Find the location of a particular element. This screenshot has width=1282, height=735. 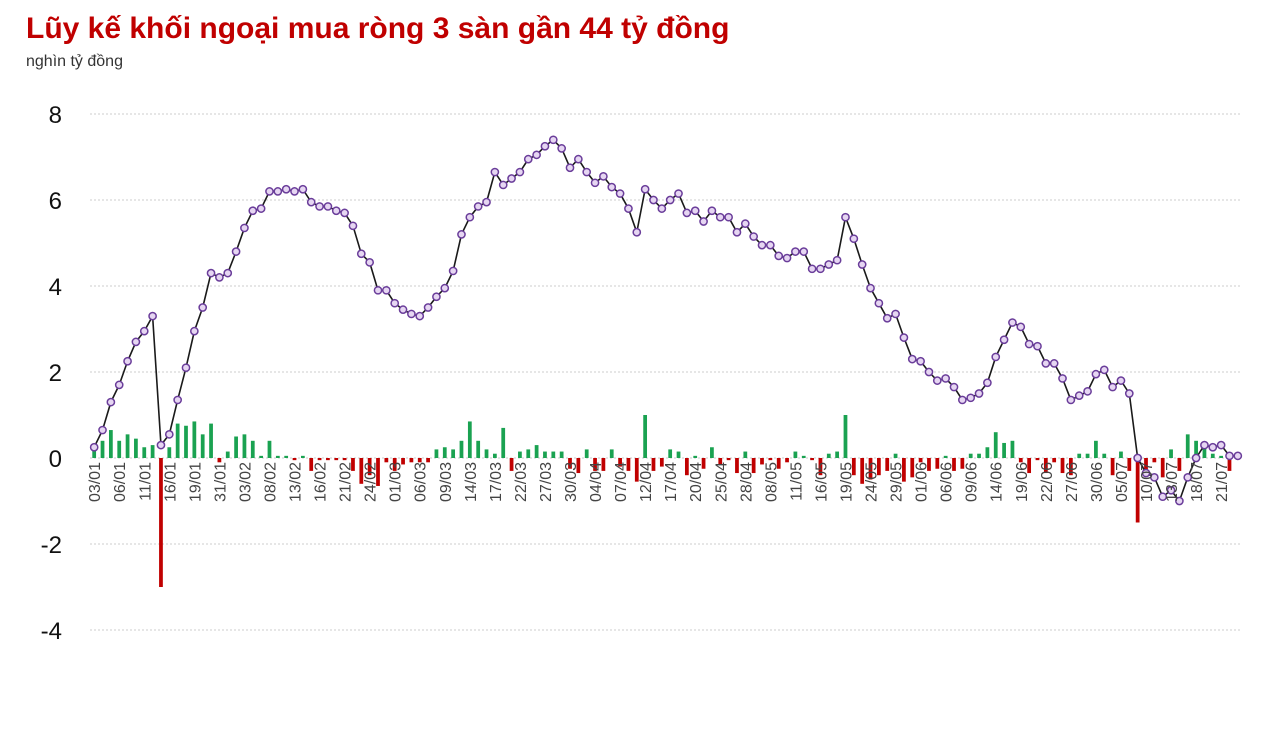

chart-unit-label: nghìn tỷ đồng is located at coordinates (74, 61).